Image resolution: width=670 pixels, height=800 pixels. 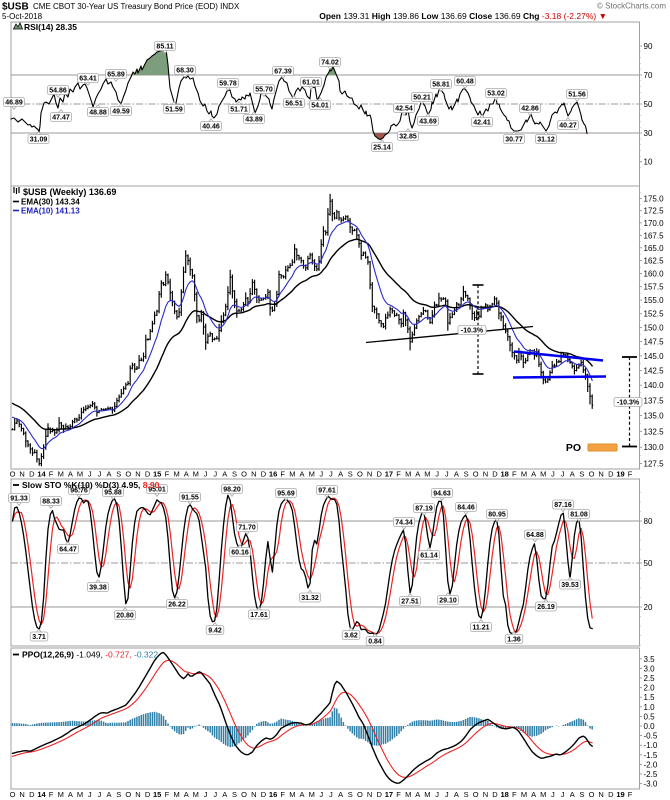 What do you see at coordinates (247, 528) in the screenshot?
I see `svg-text: 71.70` at bounding box center [247, 528].